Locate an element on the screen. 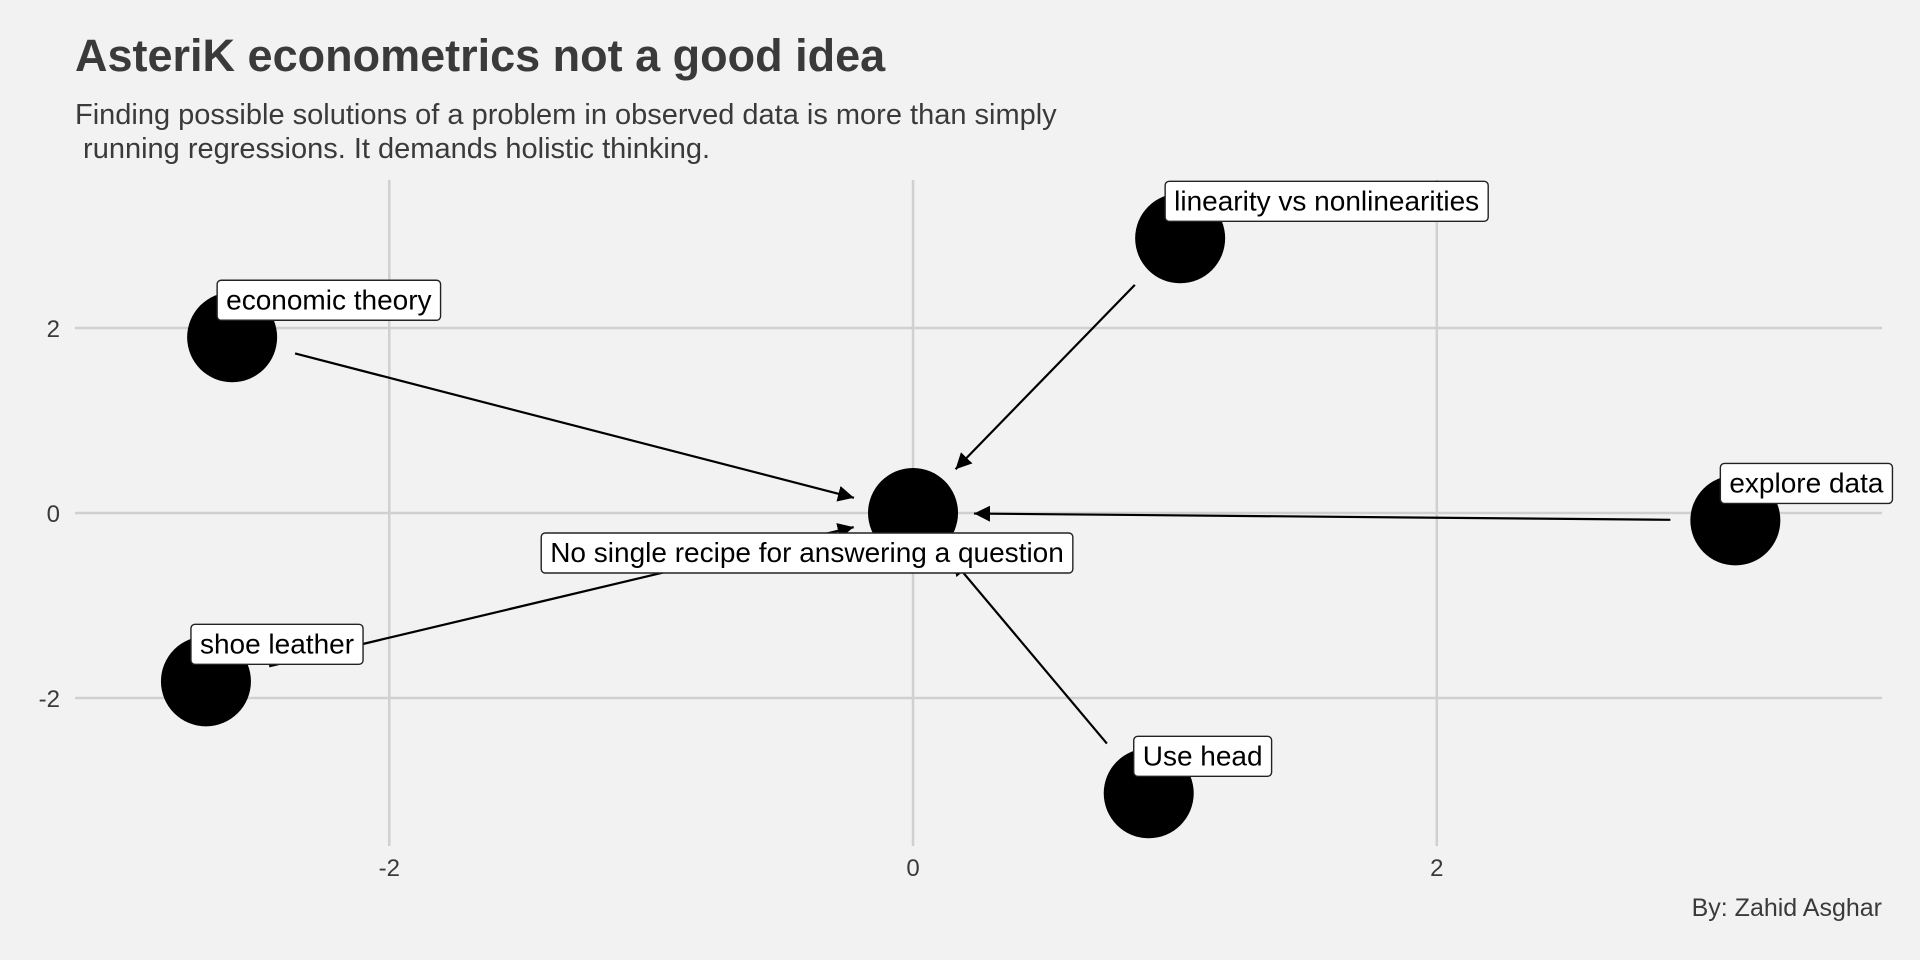 The image size is (1920, 960). point-label-1-text: linearity vs nonlinearities is located at coordinates (1326, 200).